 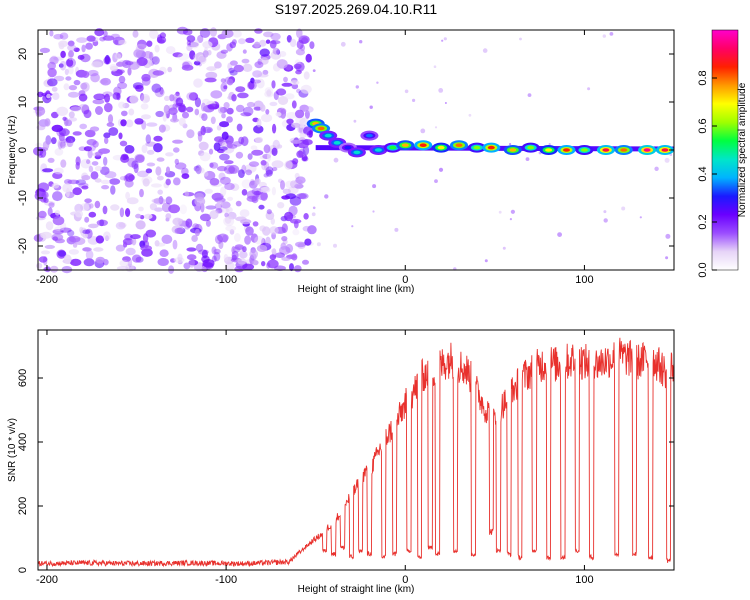 I want to click on colorbar-tick-label: 0.8, so click(x=703, y=77).